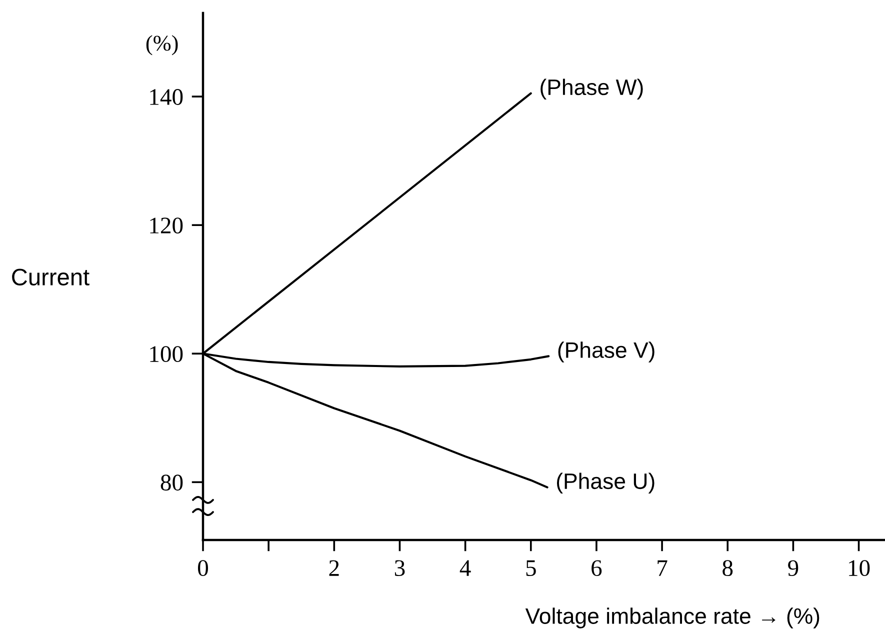 The width and height of the screenshot is (885, 633). Describe the element at coordinates (672, 618) in the screenshot. I see `x-axis-title: Voltage imbalance rate → (%)` at that location.